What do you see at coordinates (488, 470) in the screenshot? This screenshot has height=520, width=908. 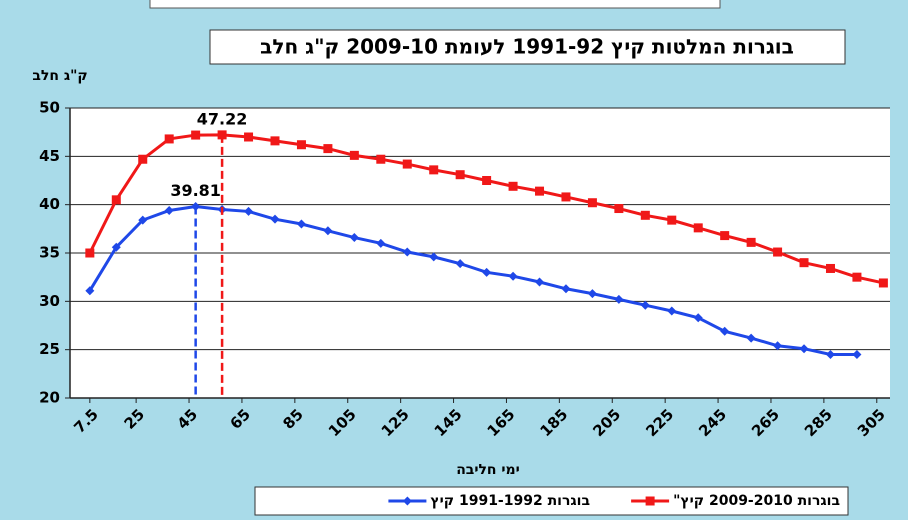 I see `x-axis-label: ימי חליבה` at bounding box center [488, 470].